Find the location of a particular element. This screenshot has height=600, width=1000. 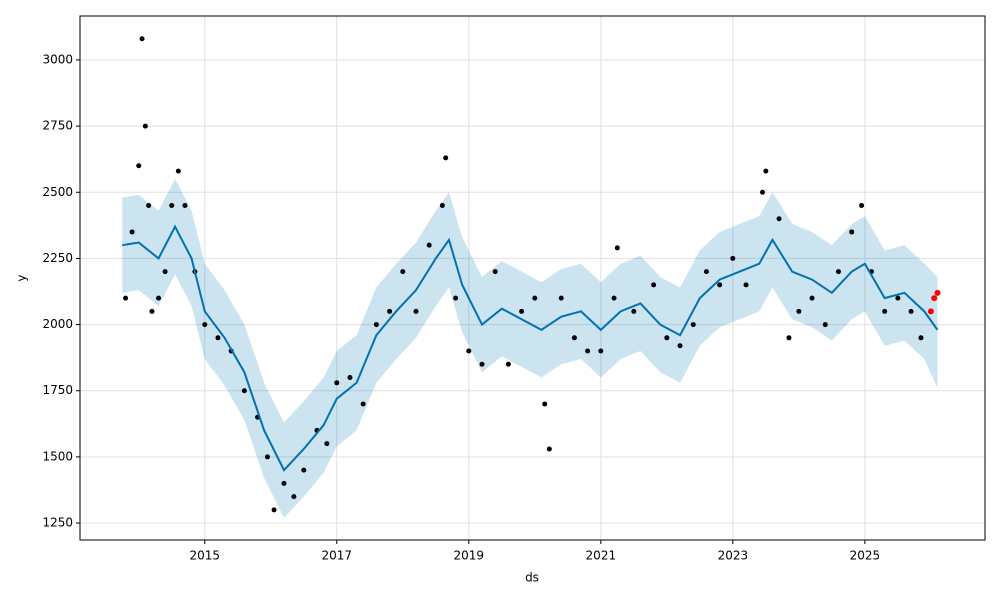

x-tick-label: 2023 is located at coordinates (733, 556).